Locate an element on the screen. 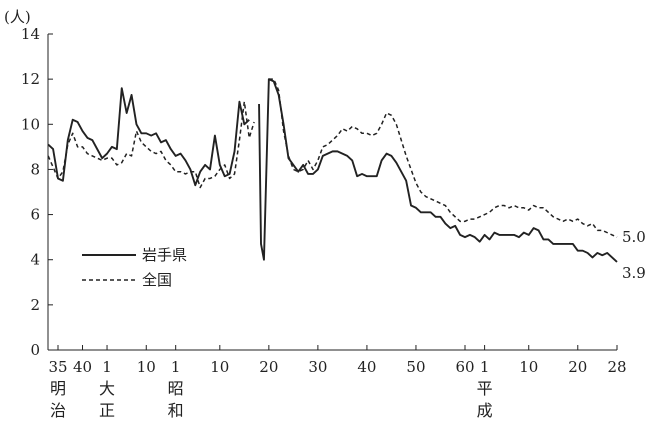 This screenshot has height=425, width=660. x-tick-label: 50 is located at coordinates (415, 367).